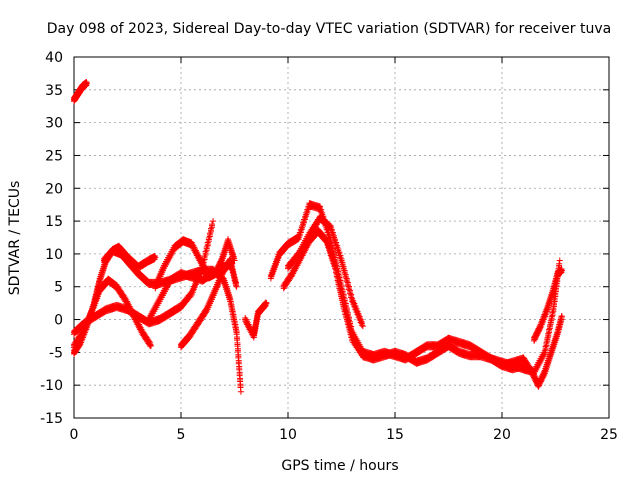 The width and height of the screenshot is (640, 480). What do you see at coordinates (51, 419) in the screenshot?
I see `y-tick-label: -15` at bounding box center [51, 419].